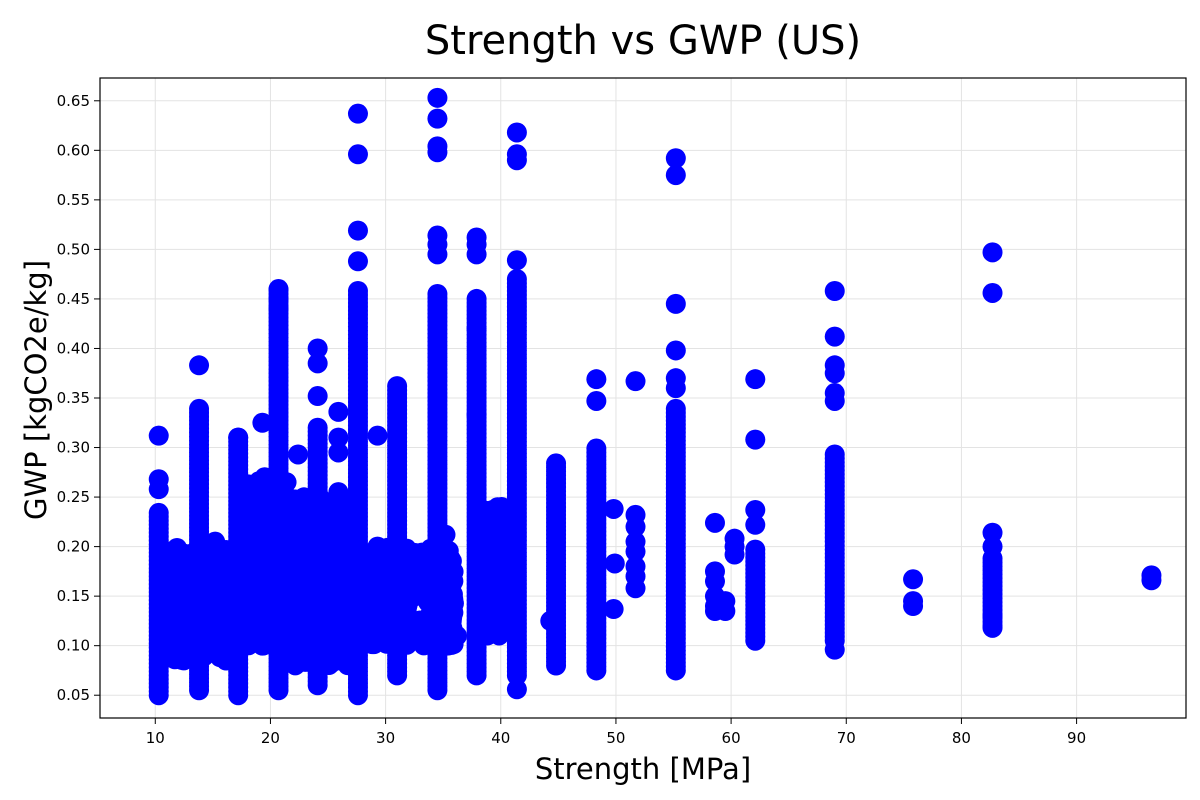  I want to click on y-tick-label: 0.50, so click(73, 249).